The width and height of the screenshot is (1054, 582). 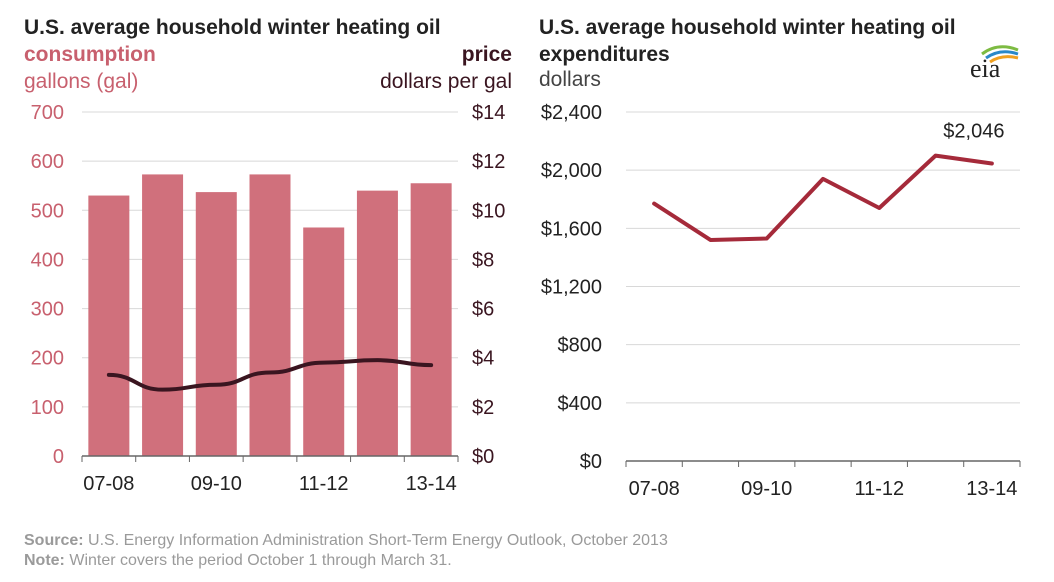 I want to click on right-axis-unit: dollars per gal, so click(x=446, y=81).